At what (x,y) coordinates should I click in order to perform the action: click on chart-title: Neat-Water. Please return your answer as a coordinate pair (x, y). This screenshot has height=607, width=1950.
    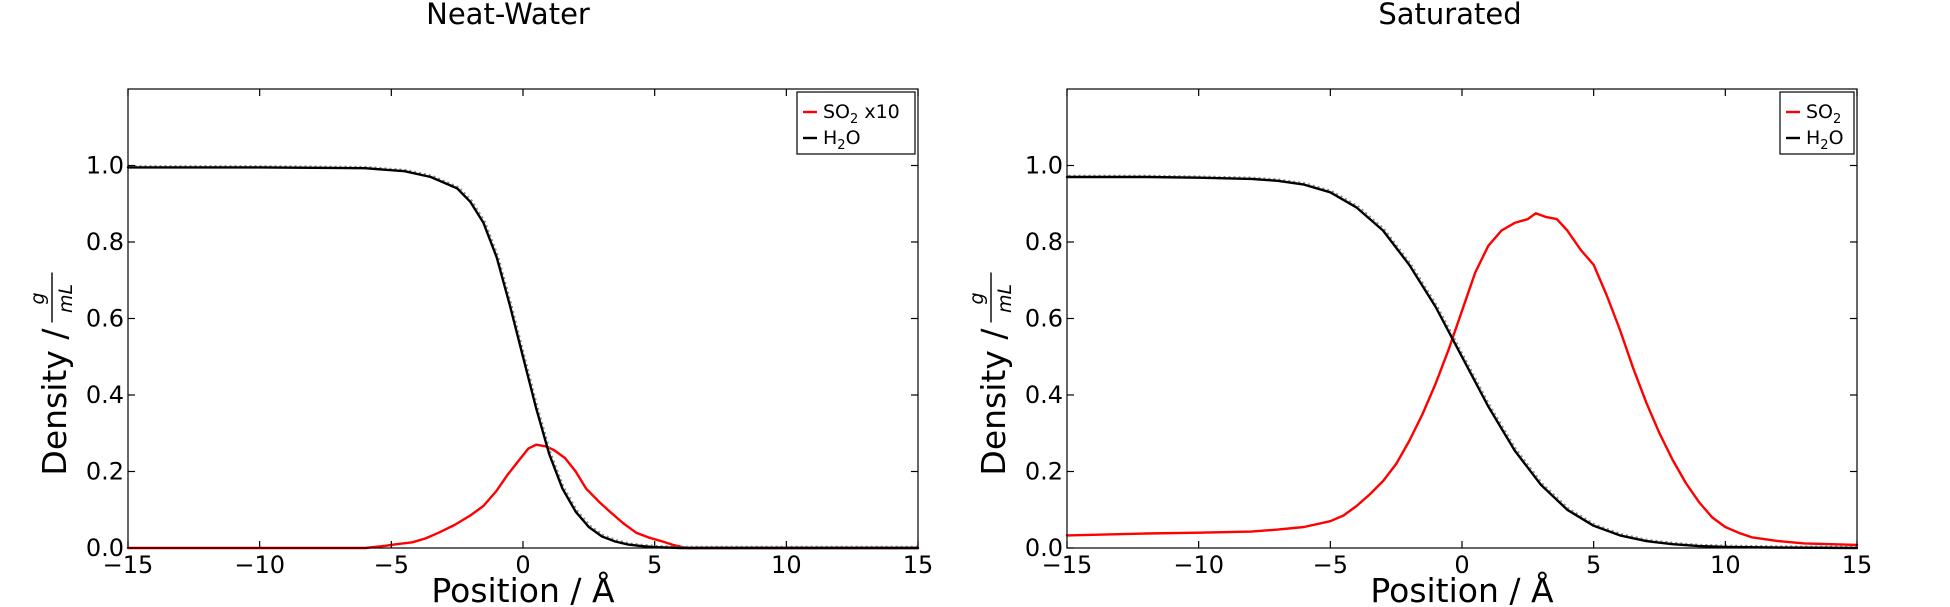
    Looking at the image, I should click on (508, 15).